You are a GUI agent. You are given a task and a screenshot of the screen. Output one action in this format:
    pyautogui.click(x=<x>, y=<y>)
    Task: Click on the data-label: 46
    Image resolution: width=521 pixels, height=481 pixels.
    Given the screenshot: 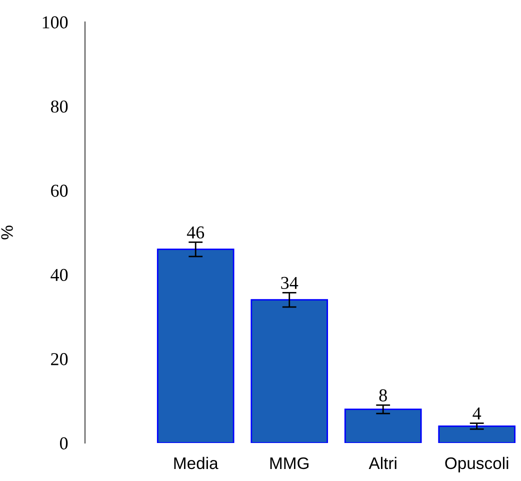 What is the action you would take?
    pyautogui.click(x=195, y=232)
    